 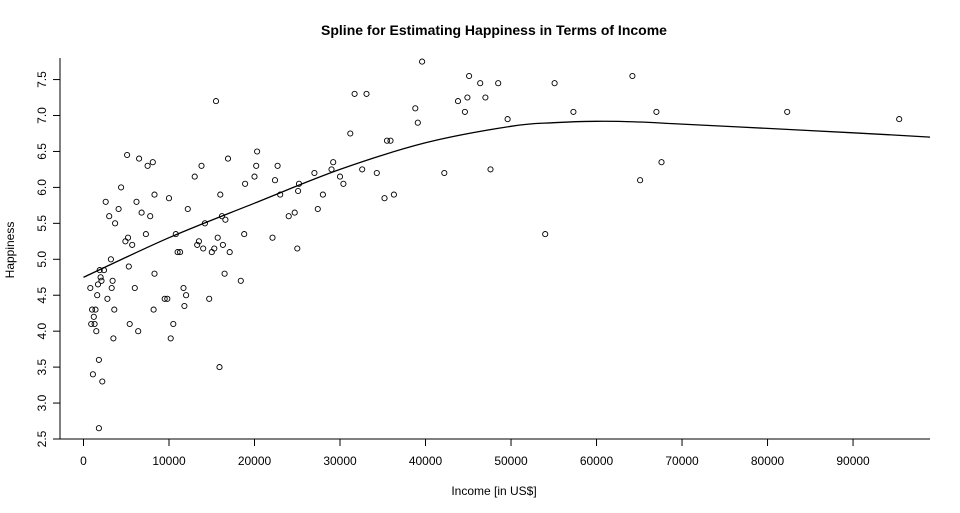 What do you see at coordinates (255, 461) in the screenshot?
I see `x-tick-label: 20000` at bounding box center [255, 461].